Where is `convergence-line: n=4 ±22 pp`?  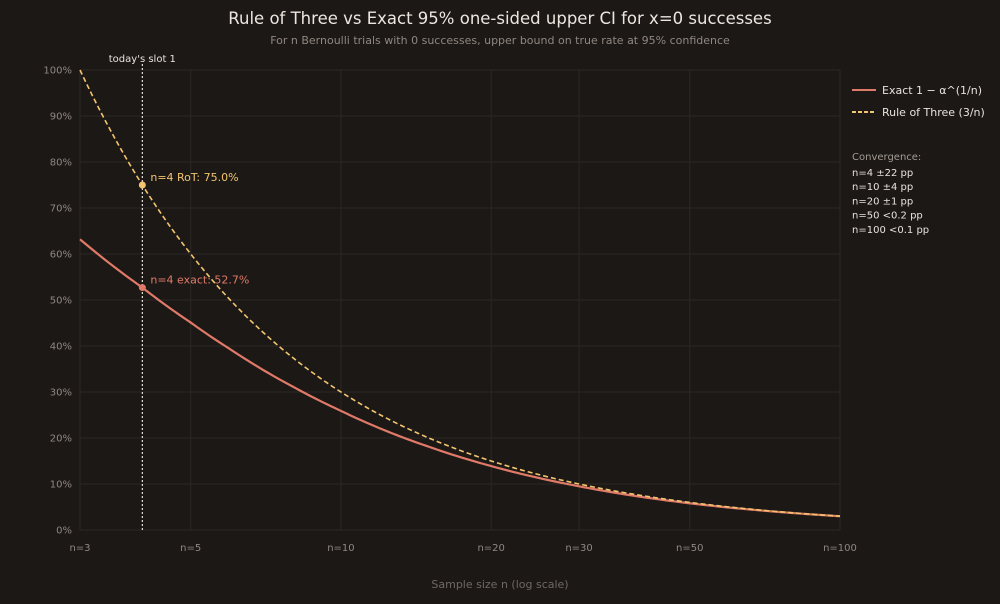
convergence-line: n=4 ±22 pp is located at coordinates (882, 173).